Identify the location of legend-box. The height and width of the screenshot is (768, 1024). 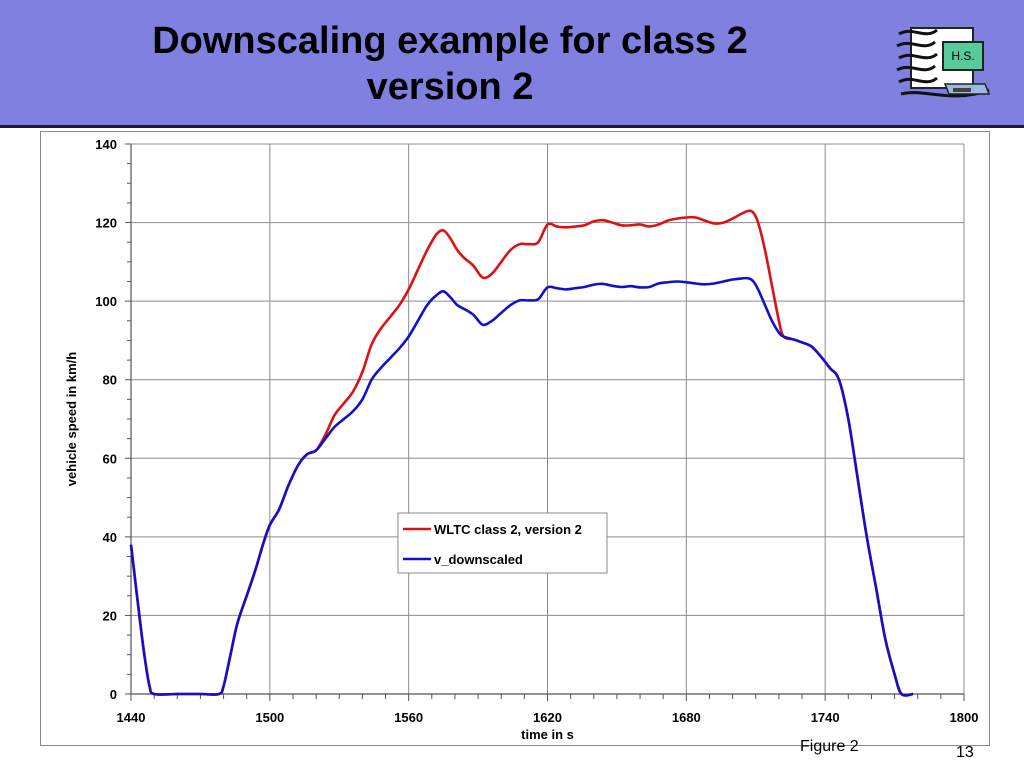
(502, 543).